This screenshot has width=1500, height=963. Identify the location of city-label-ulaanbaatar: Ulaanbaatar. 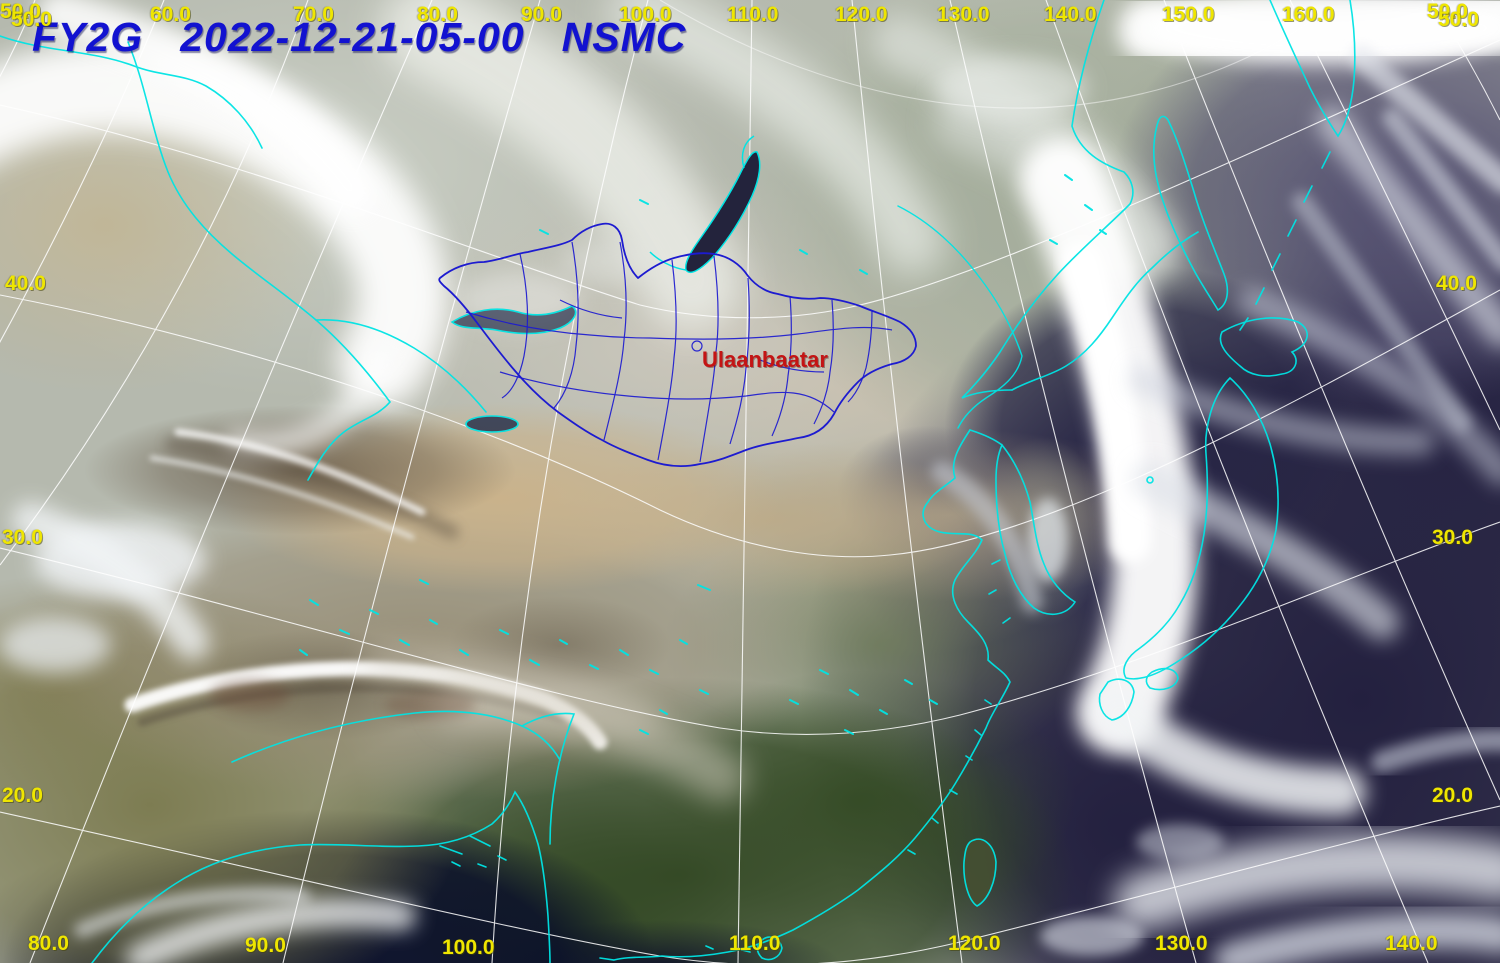
(765, 359).